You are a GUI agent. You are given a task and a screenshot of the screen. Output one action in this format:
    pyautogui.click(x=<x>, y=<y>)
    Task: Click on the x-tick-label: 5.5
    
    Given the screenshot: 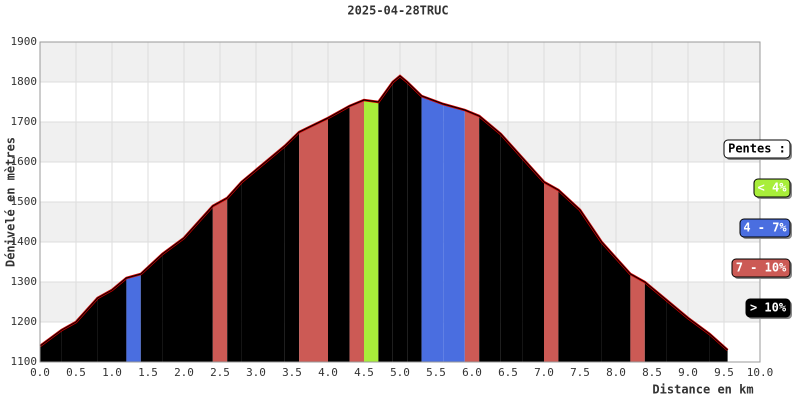 What is the action you would take?
    pyautogui.click(x=436, y=372)
    